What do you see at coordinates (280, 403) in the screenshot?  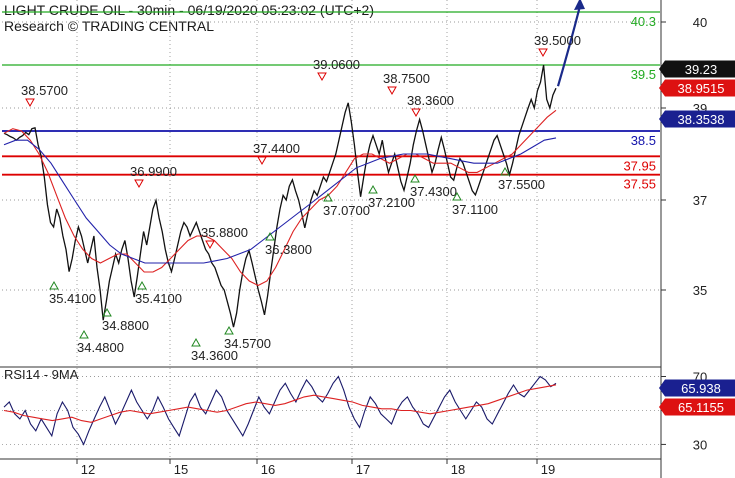 I see `rsi-ma-series` at bounding box center [280, 403].